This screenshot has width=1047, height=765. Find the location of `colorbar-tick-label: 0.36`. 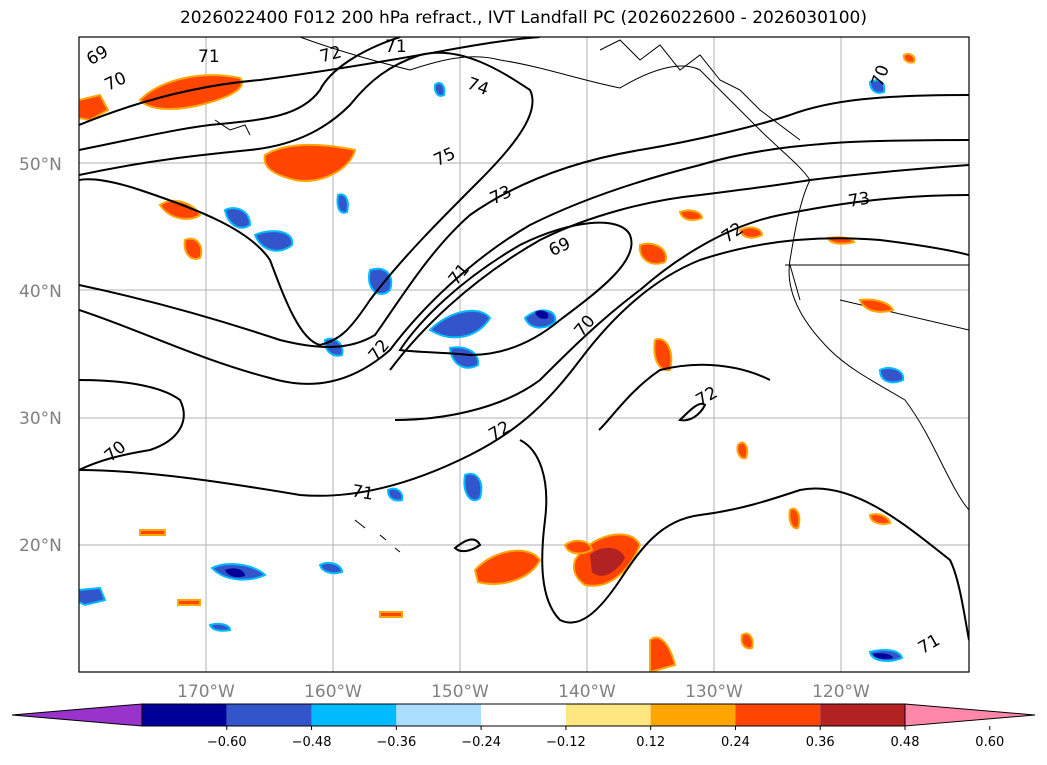

colorbar-tick-label: 0.36 is located at coordinates (820, 742).